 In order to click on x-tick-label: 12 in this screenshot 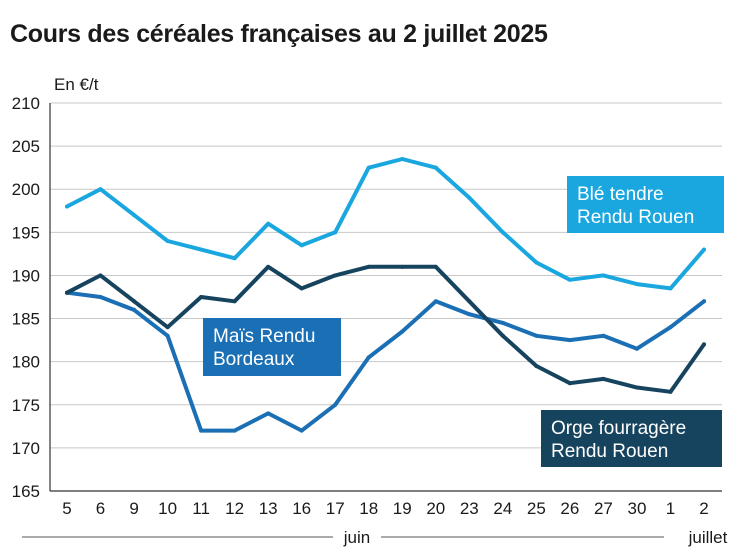, I will do `click(234, 508)`.